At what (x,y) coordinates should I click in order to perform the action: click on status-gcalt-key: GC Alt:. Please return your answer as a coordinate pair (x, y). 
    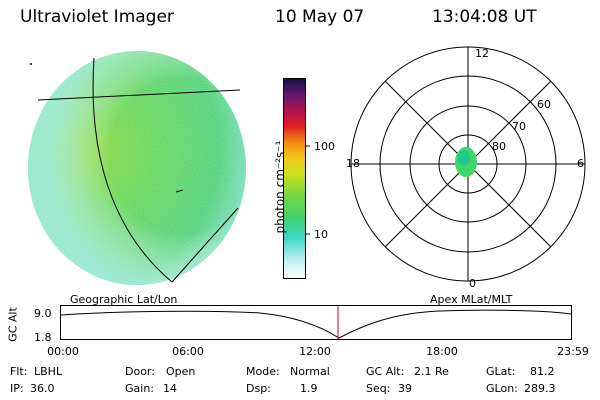
    Looking at the image, I should click on (385, 371).